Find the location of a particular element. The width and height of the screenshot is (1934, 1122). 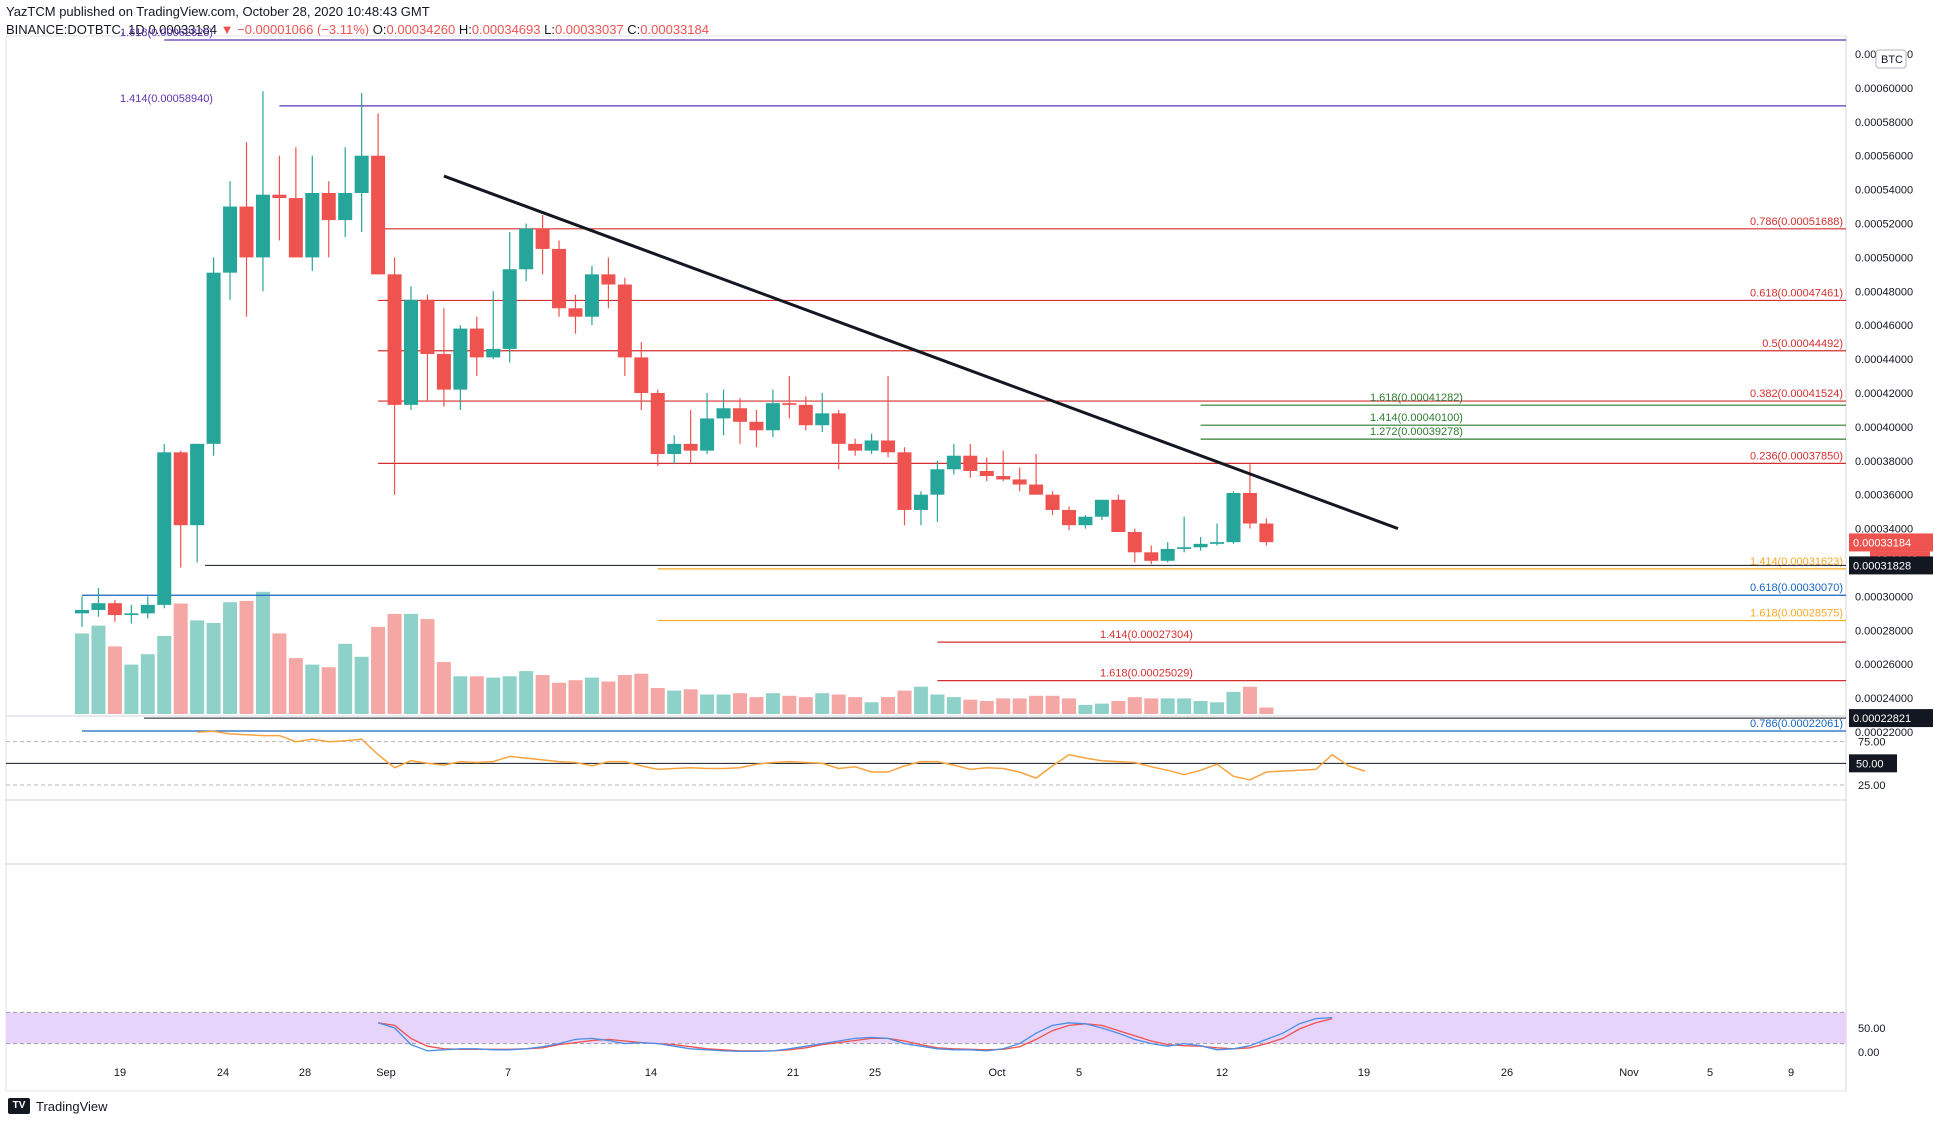

stoch-tick-label: 50.00 is located at coordinates (1872, 1029).